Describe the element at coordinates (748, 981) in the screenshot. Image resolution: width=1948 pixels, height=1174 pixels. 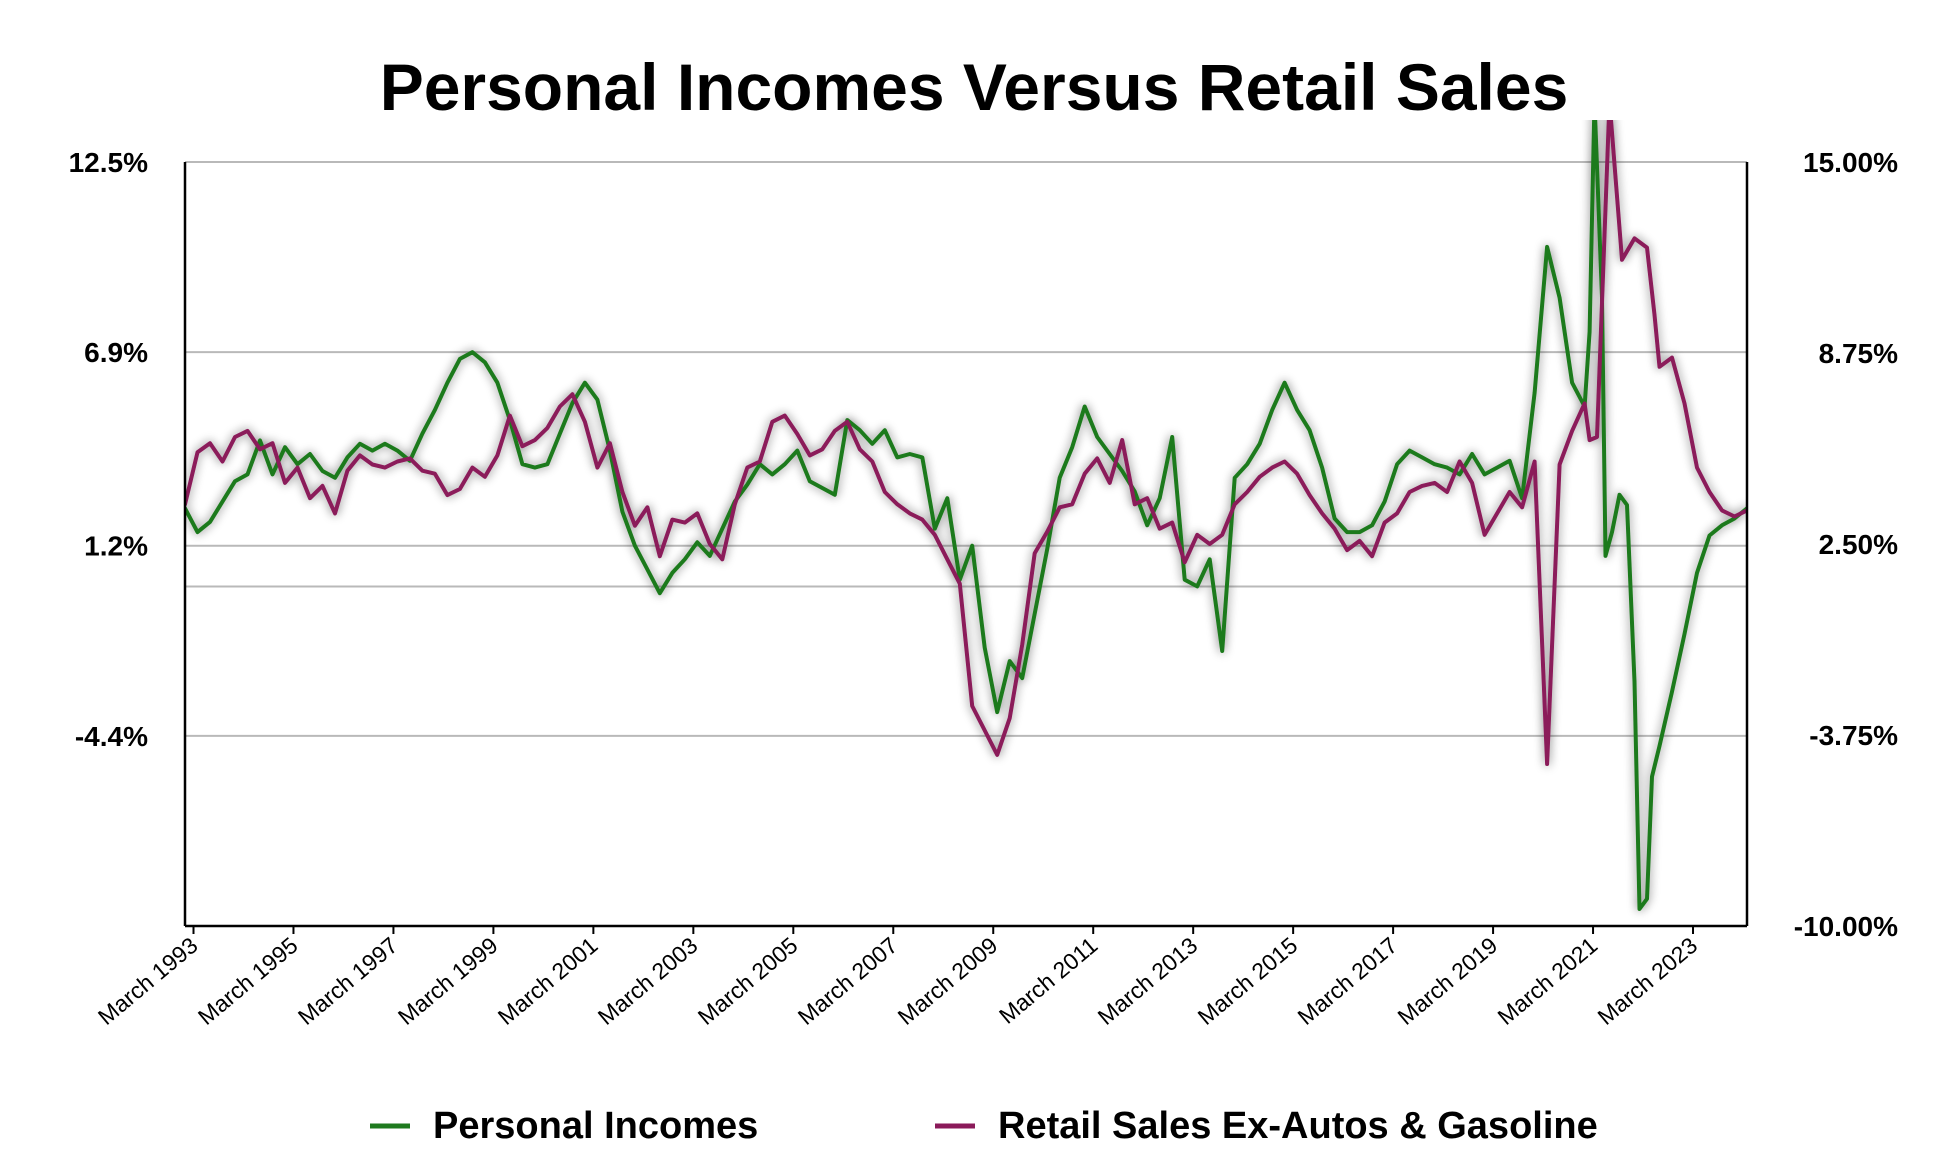
I see `x-tick-label: March 2005` at that location.